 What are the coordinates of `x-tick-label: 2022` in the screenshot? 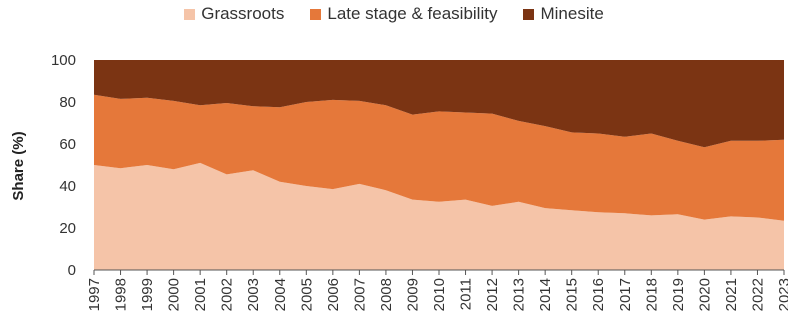 It's located at (757, 294).